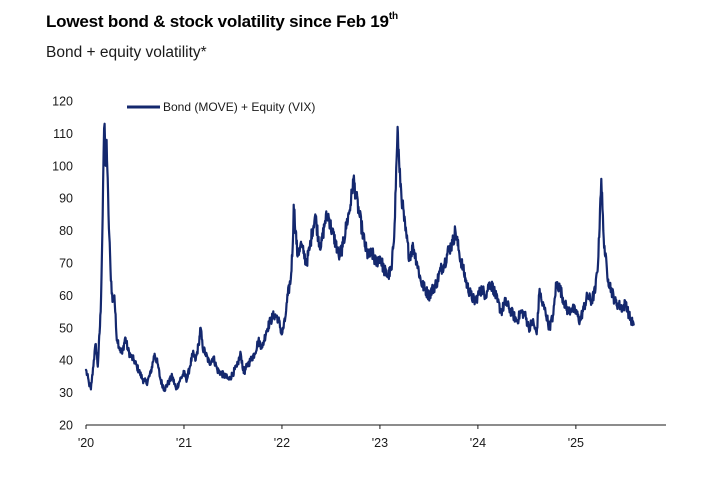 The width and height of the screenshot is (720, 480). What do you see at coordinates (86, 443) in the screenshot?
I see `x-tick-label: '20` at bounding box center [86, 443].